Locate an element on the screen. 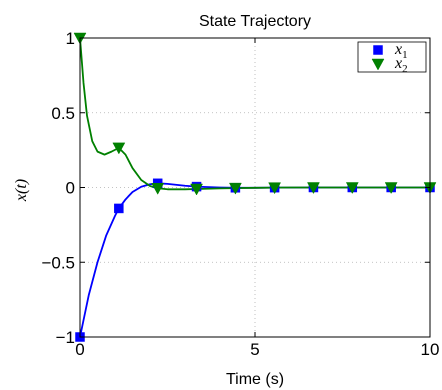  data-point-x1 is located at coordinates (119, 208).